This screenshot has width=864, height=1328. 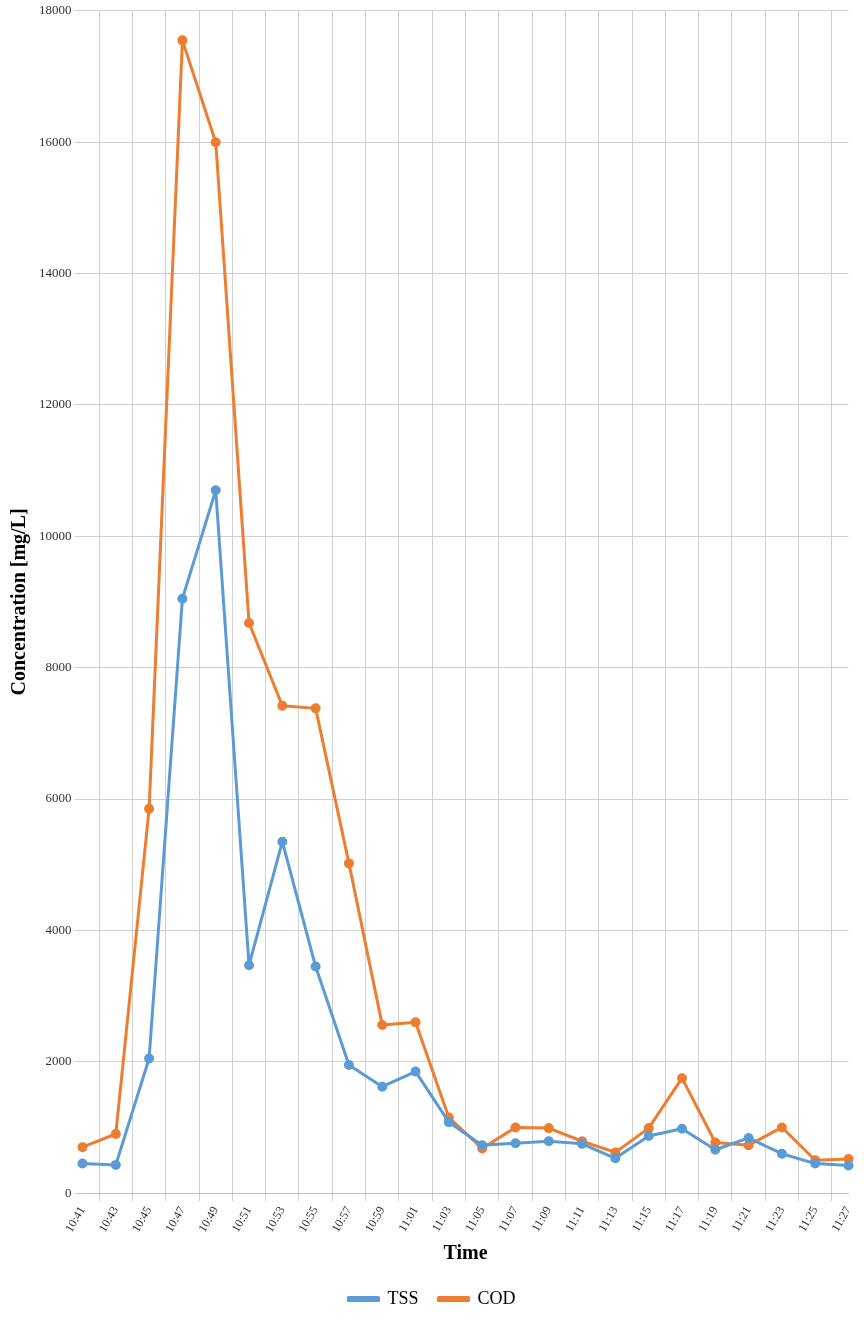 What do you see at coordinates (58, 1061) in the screenshot?
I see `y-tick-label: 2000` at bounding box center [58, 1061].